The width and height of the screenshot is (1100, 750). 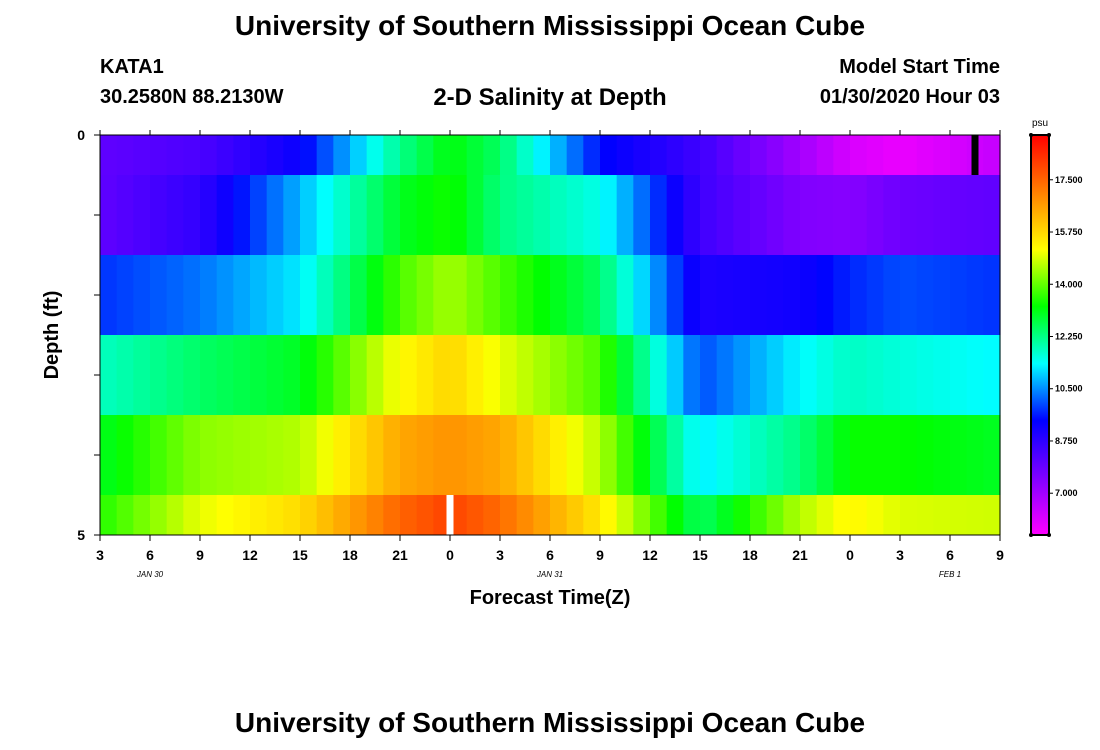 What do you see at coordinates (550, 555) in the screenshot?
I see `x-tick-label: 6` at bounding box center [550, 555].